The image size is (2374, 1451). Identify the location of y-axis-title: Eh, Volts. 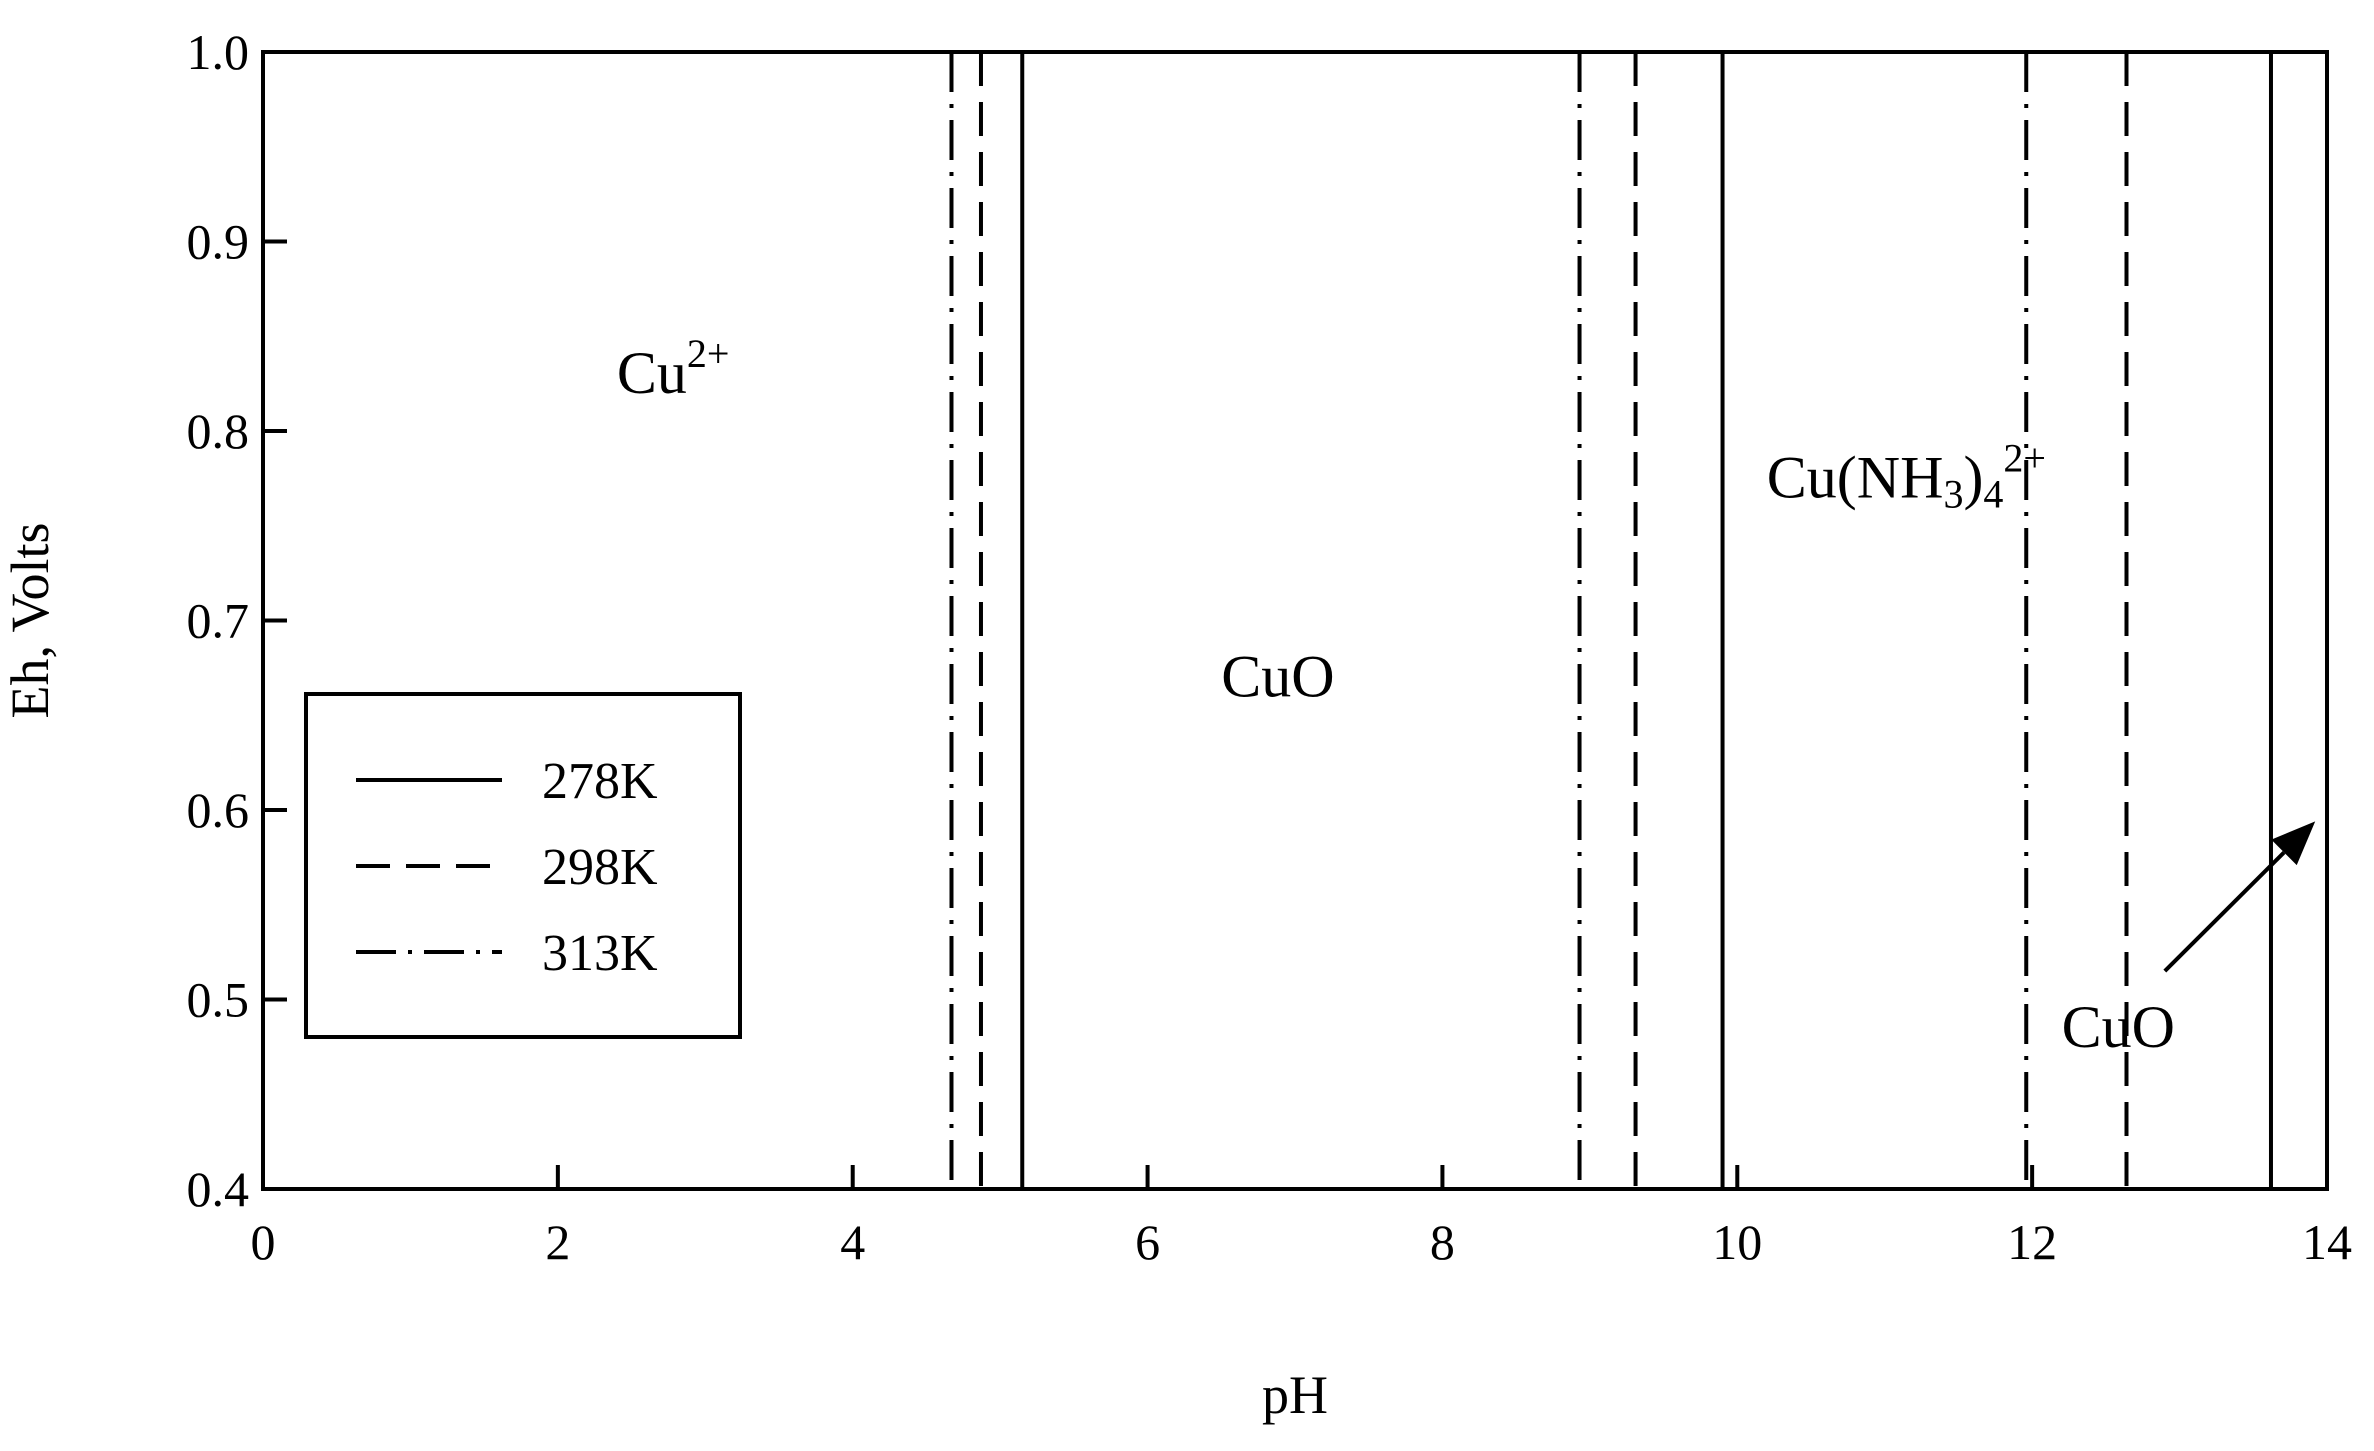
(30, 620).